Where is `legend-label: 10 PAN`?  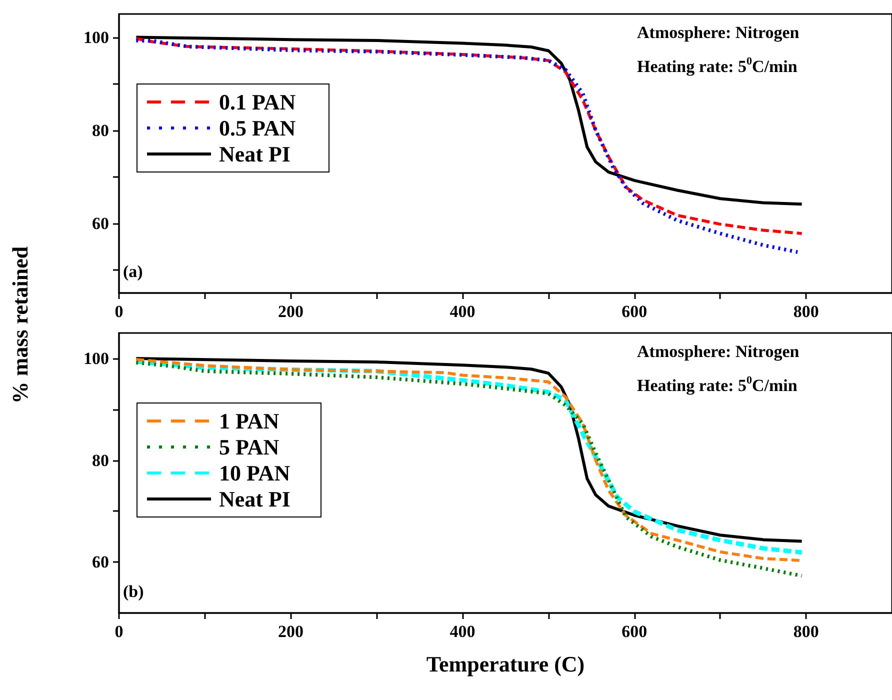 legend-label: 10 PAN is located at coordinates (254, 473).